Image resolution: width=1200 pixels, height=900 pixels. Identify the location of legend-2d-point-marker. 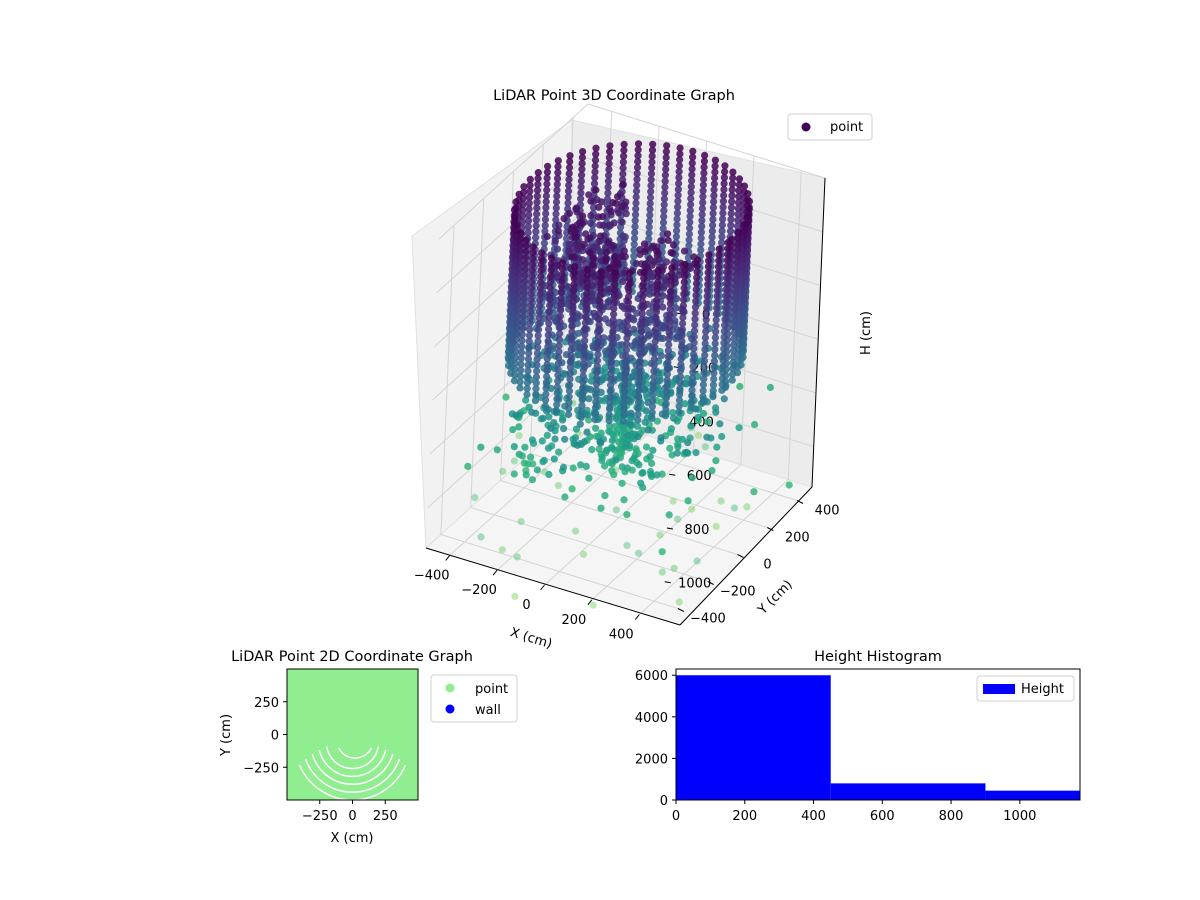
(450, 688).